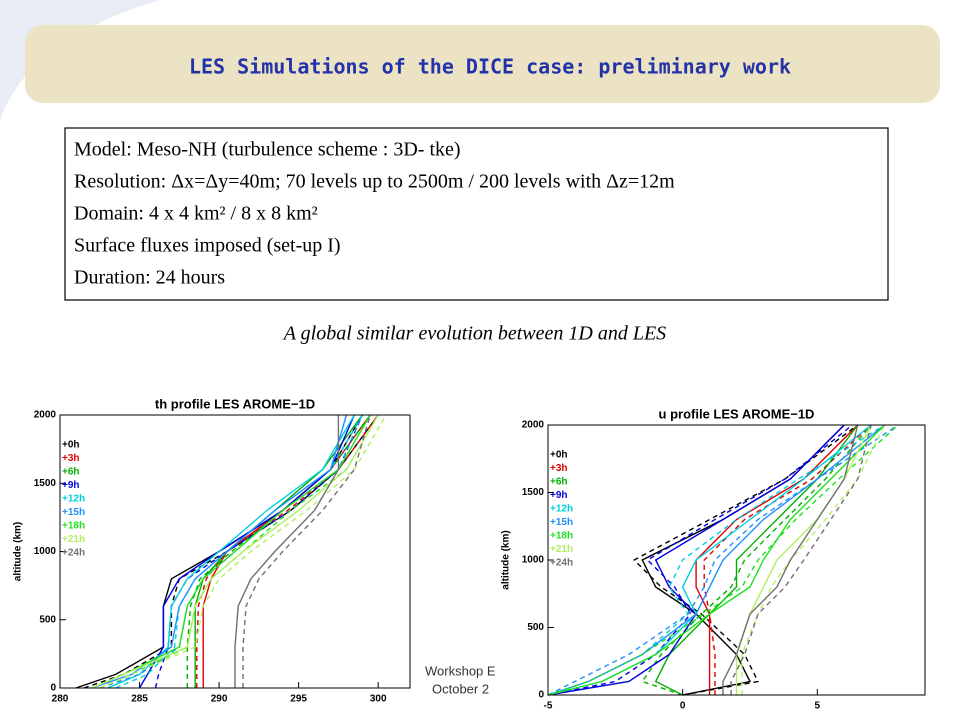 This screenshot has width=960, height=725. What do you see at coordinates (235, 403) in the screenshot?
I see `chart-title: th profile LES AROME−1D` at bounding box center [235, 403].